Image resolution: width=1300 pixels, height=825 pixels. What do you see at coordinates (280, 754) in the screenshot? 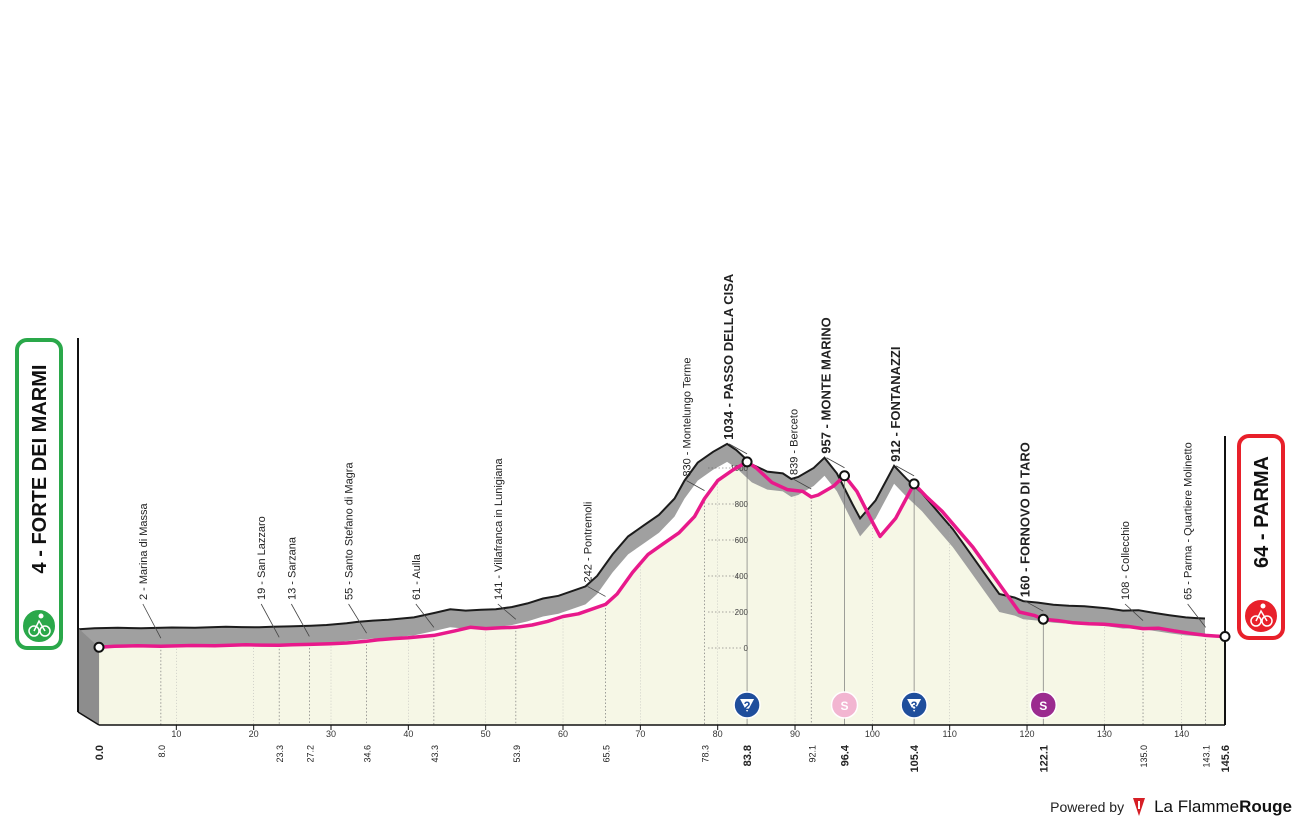
I see `km-distance-label: 23.3` at bounding box center [280, 754].